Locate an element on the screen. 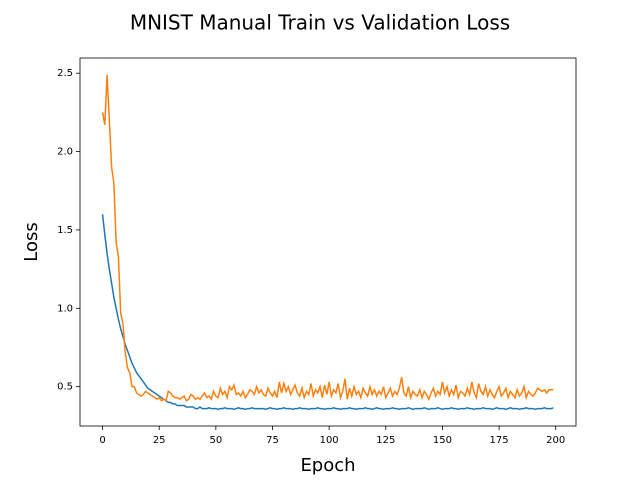  y-tick-label: 2.0 is located at coordinates (65, 152).